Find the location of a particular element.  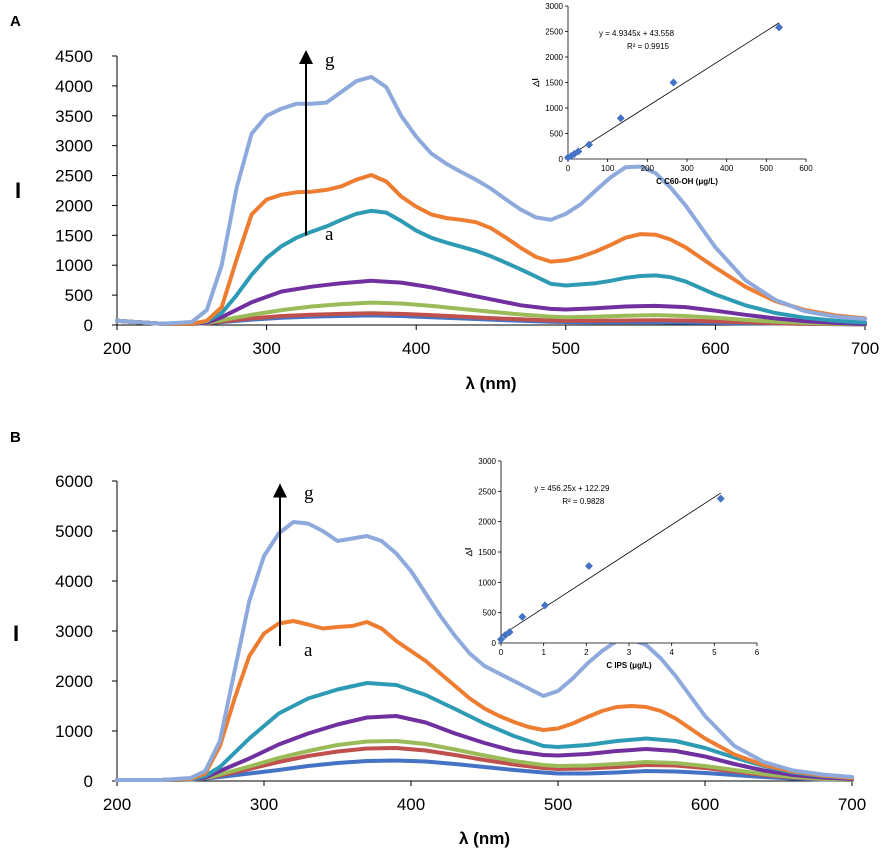

inset-x-tick-label: 5 is located at coordinates (714, 652).